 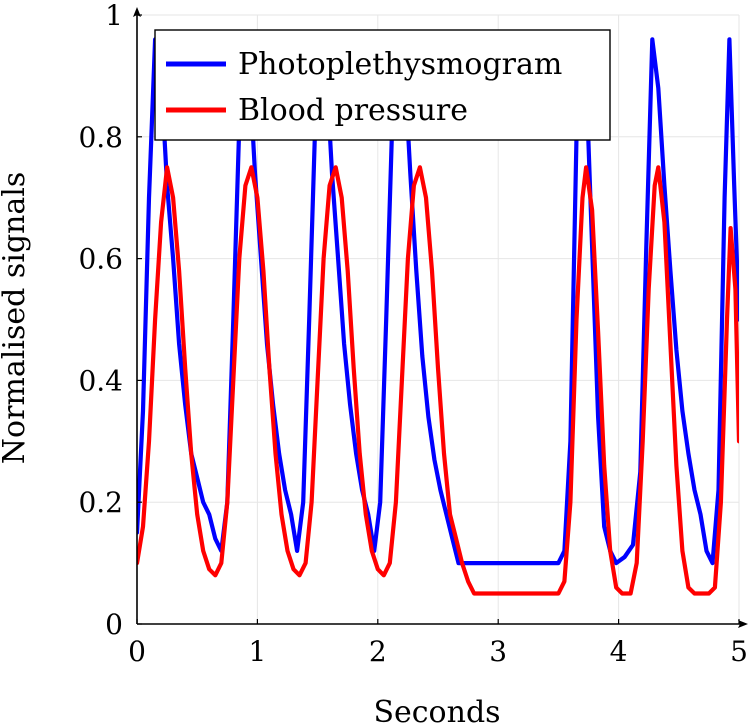 What do you see at coordinates (436, 711) in the screenshot?
I see `x-axis-title: Seconds` at bounding box center [436, 711].